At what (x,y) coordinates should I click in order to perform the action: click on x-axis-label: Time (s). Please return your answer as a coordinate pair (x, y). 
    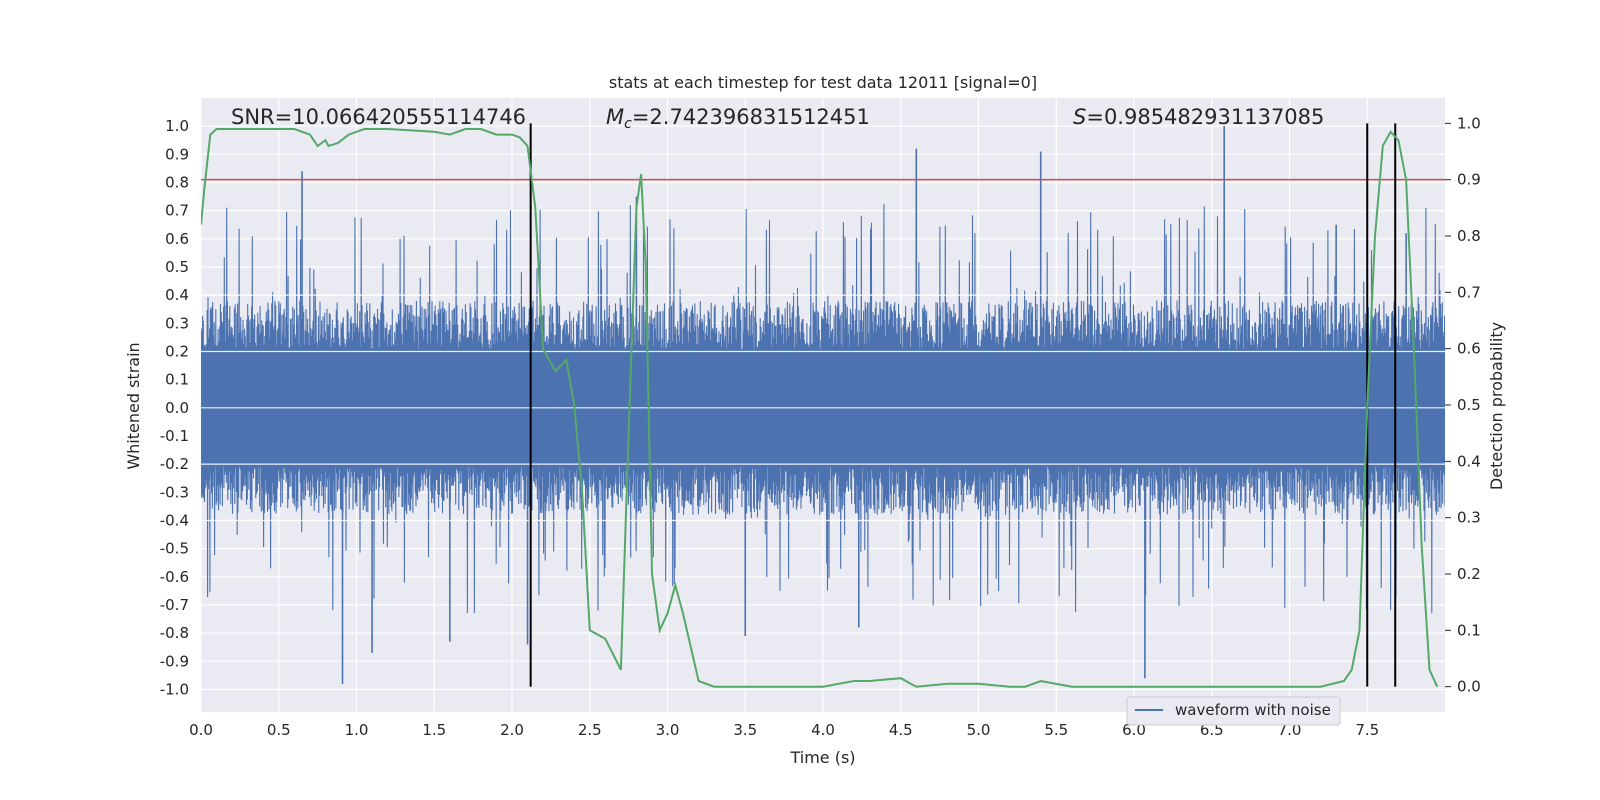
    Looking at the image, I should click on (822, 757).